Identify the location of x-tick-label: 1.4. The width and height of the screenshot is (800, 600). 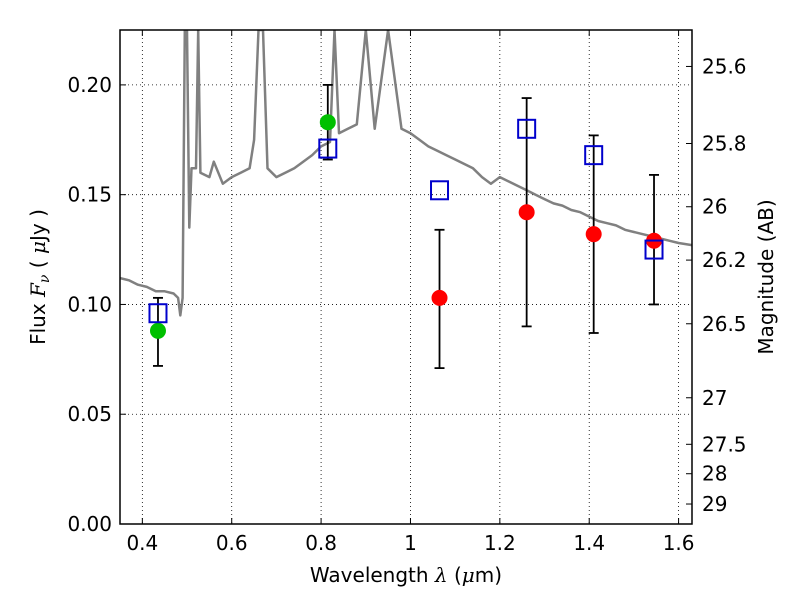
(589, 543).